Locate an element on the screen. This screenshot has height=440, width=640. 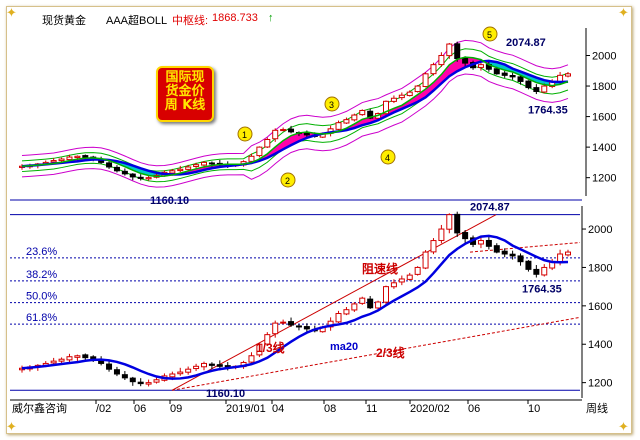
fib-label: 61.8% is located at coordinates (41, 318).